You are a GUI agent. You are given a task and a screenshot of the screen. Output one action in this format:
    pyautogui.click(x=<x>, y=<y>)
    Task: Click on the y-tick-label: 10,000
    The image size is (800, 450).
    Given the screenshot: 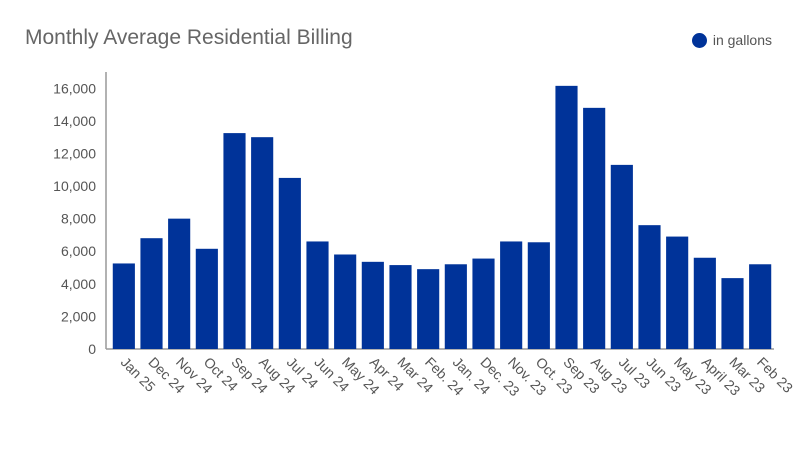 What is the action you would take?
    pyautogui.click(x=74, y=186)
    